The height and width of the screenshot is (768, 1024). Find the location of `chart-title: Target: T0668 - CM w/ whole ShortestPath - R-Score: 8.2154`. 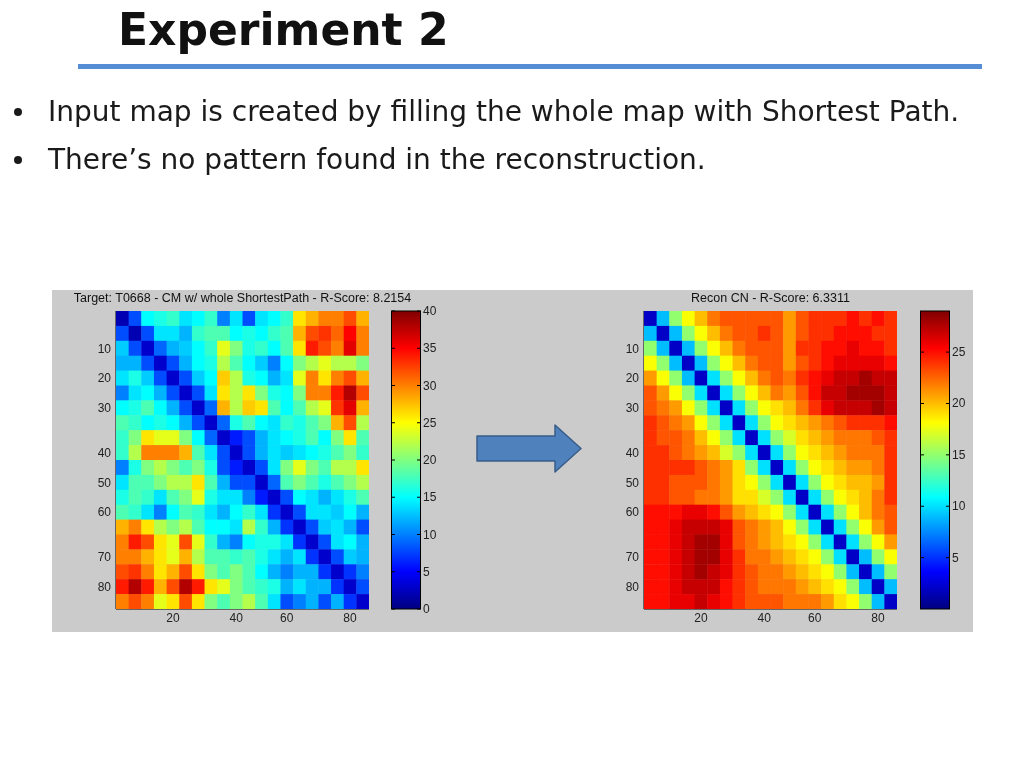

chart-title: Target: T0668 - CM w/ whole ShortestPath - R-Score: 8.2154 is located at coordinates (242, 298).